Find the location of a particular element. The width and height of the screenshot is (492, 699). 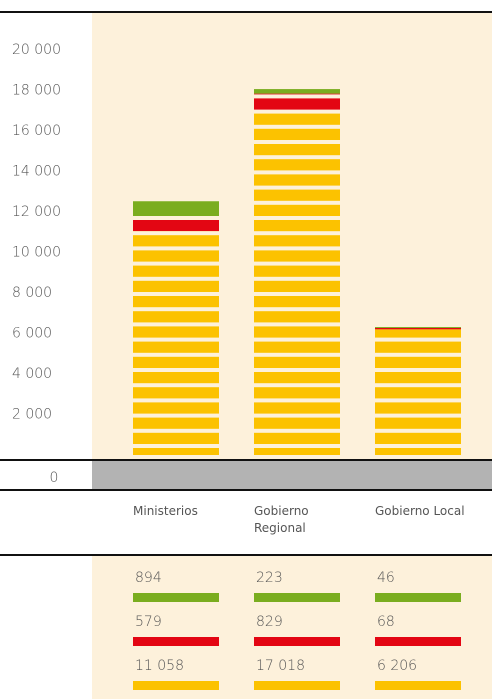

zero-band is located at coordinates (292, 475).